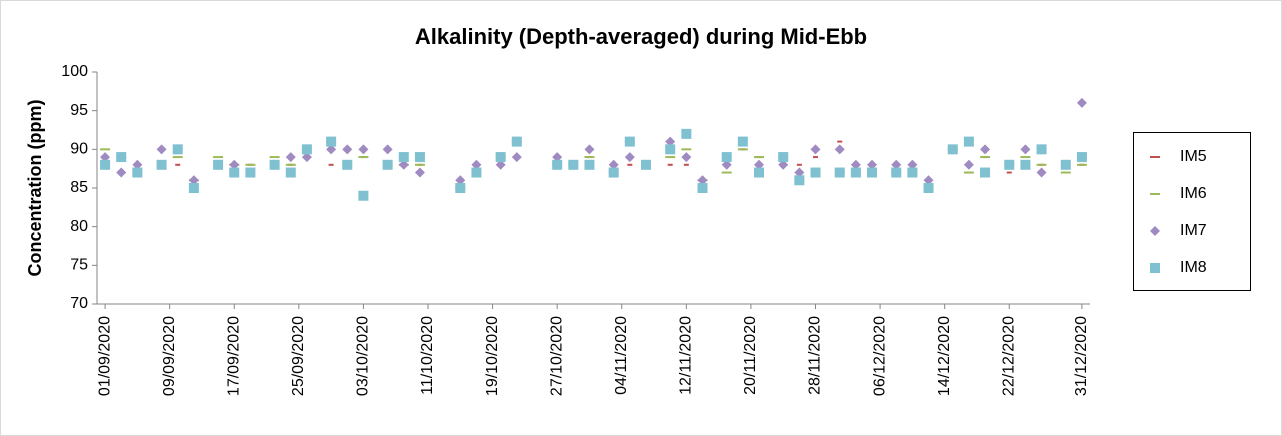  Describe the element at coordinates (298, 356) in the screenshot. I see `x-tick-label: 25/09/2020` at that location.